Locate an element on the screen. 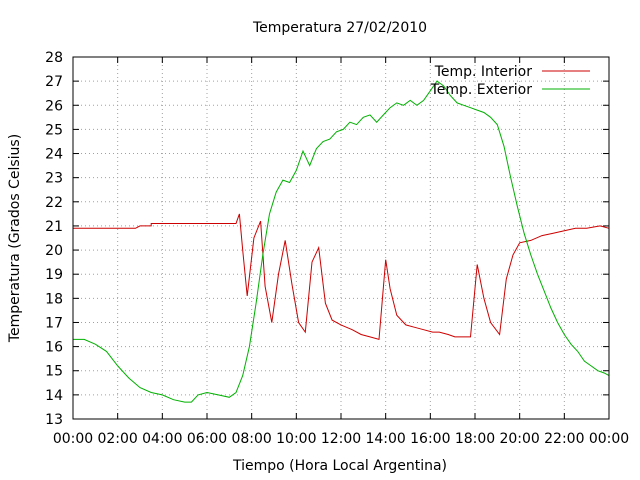 The height and width of the screenshot is (480, 640). x-axis-label: Tiempo (Hora Local Argentina) is located at coordinates (339, 466).